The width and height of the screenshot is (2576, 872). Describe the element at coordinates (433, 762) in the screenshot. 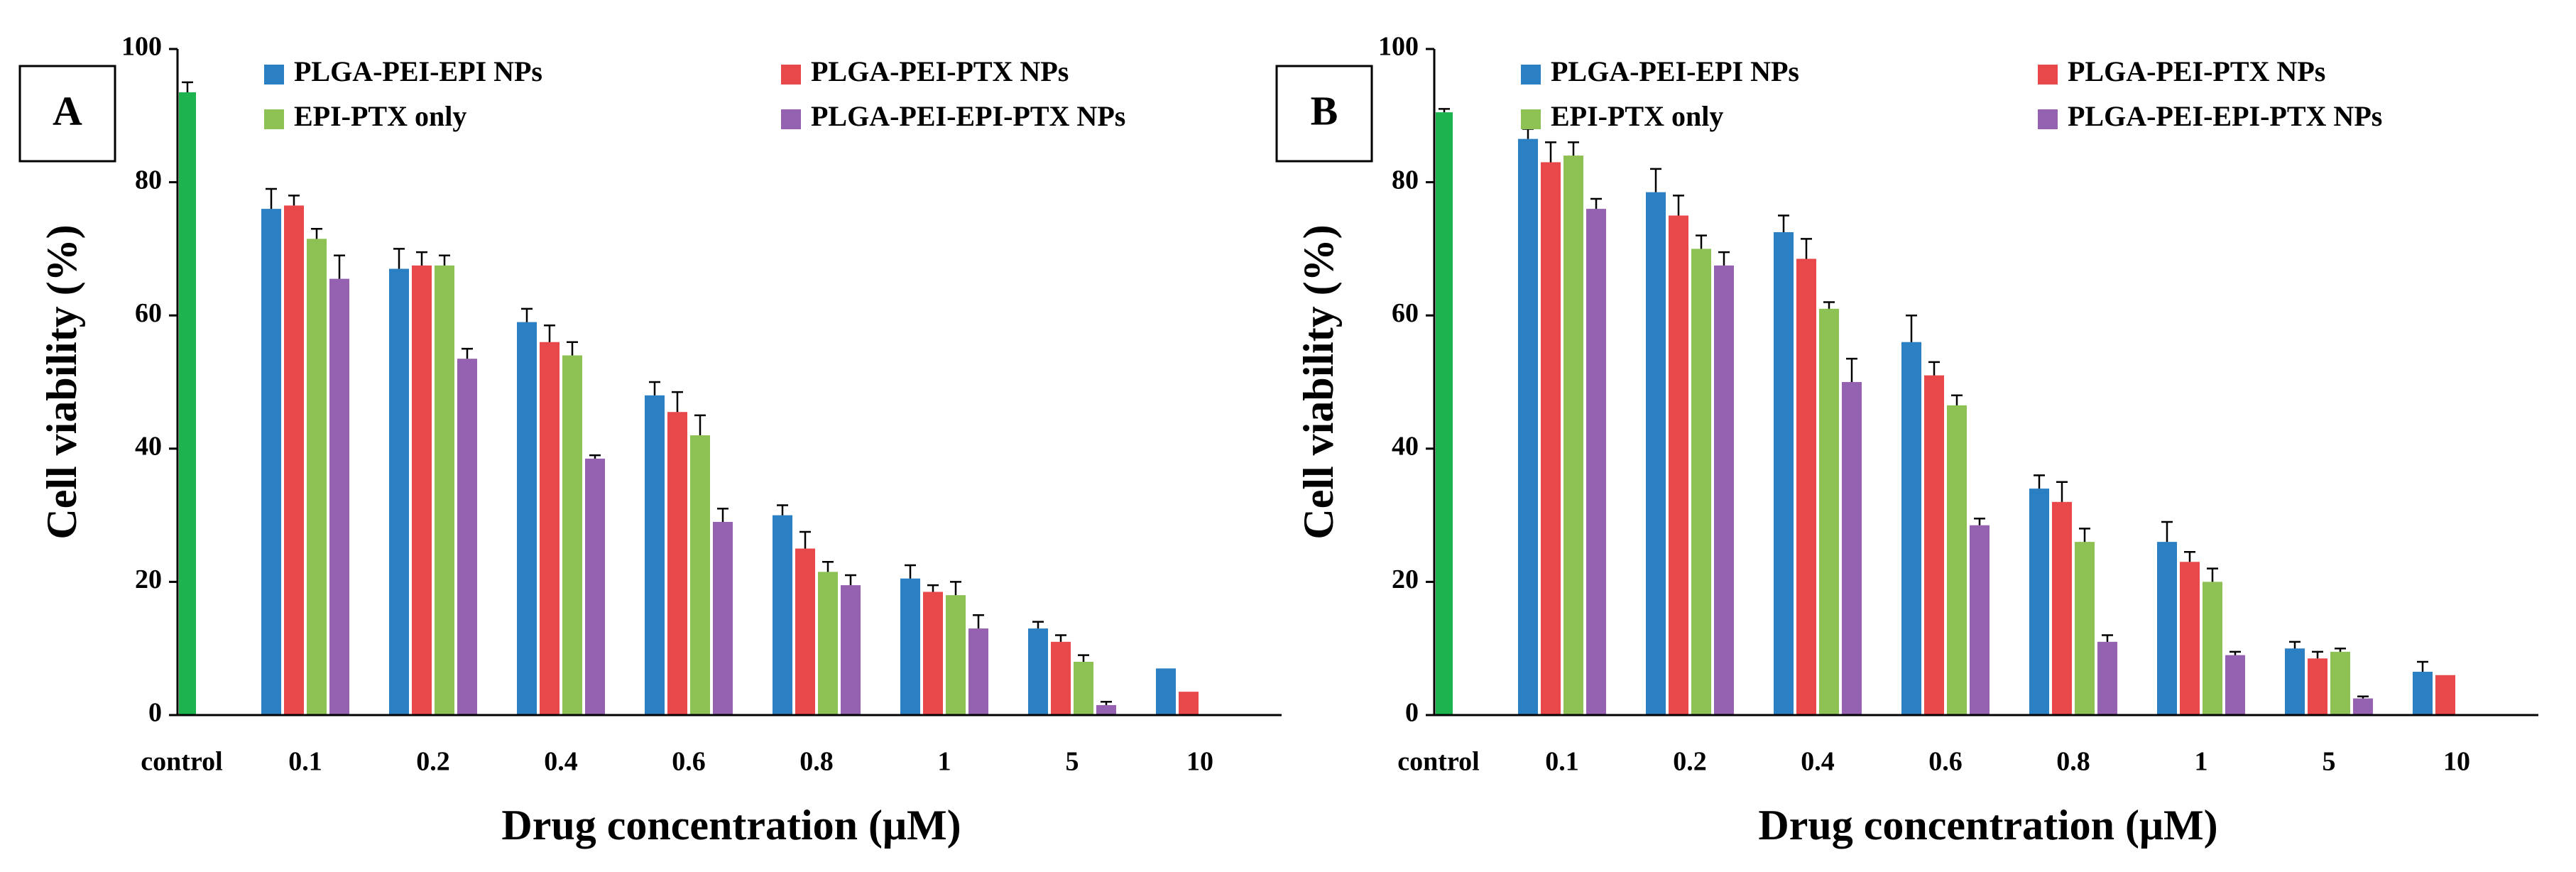

I see `x-tick-label: 0.2` at that location.